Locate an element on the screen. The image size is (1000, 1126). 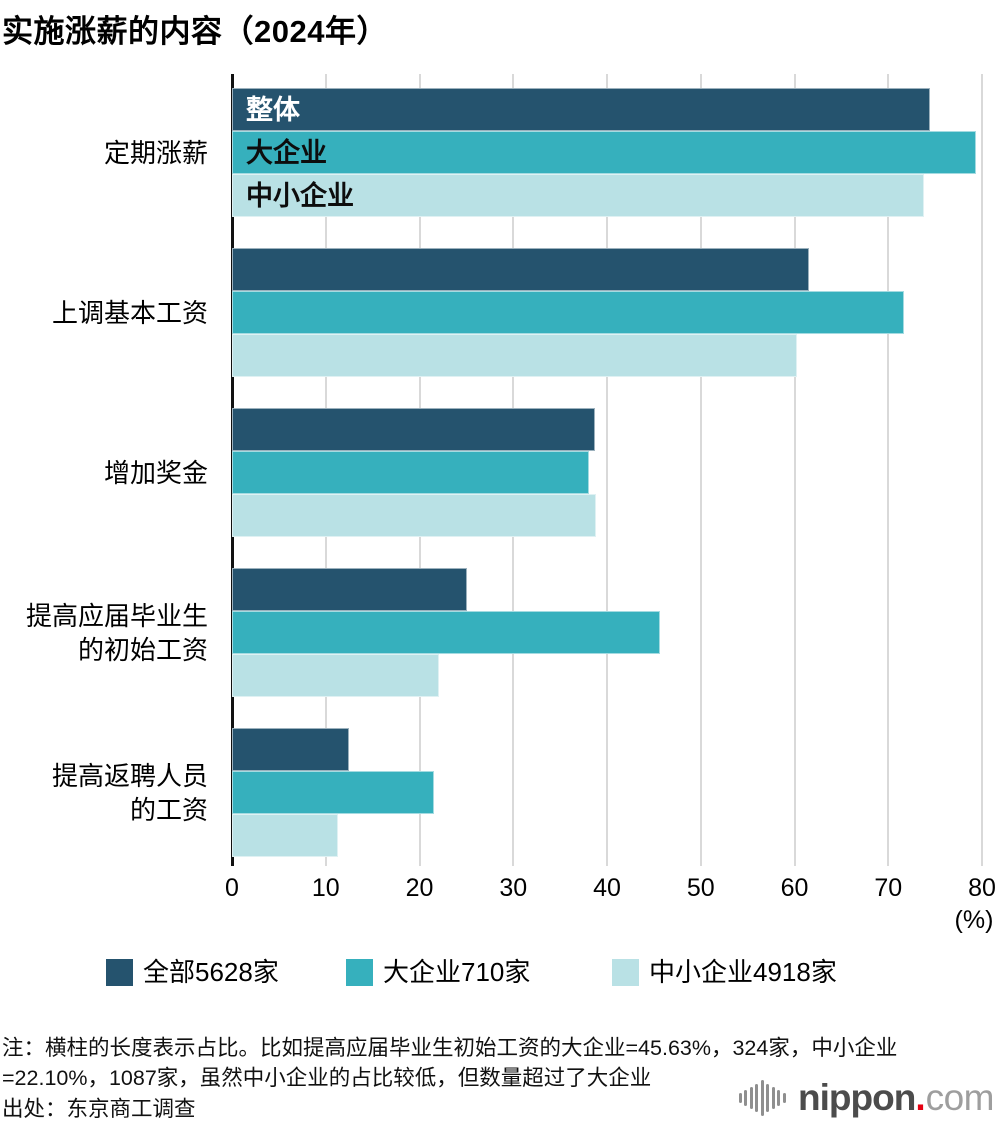
nippon-com-logo: nippon. com is located at coordinates (866, 1098).